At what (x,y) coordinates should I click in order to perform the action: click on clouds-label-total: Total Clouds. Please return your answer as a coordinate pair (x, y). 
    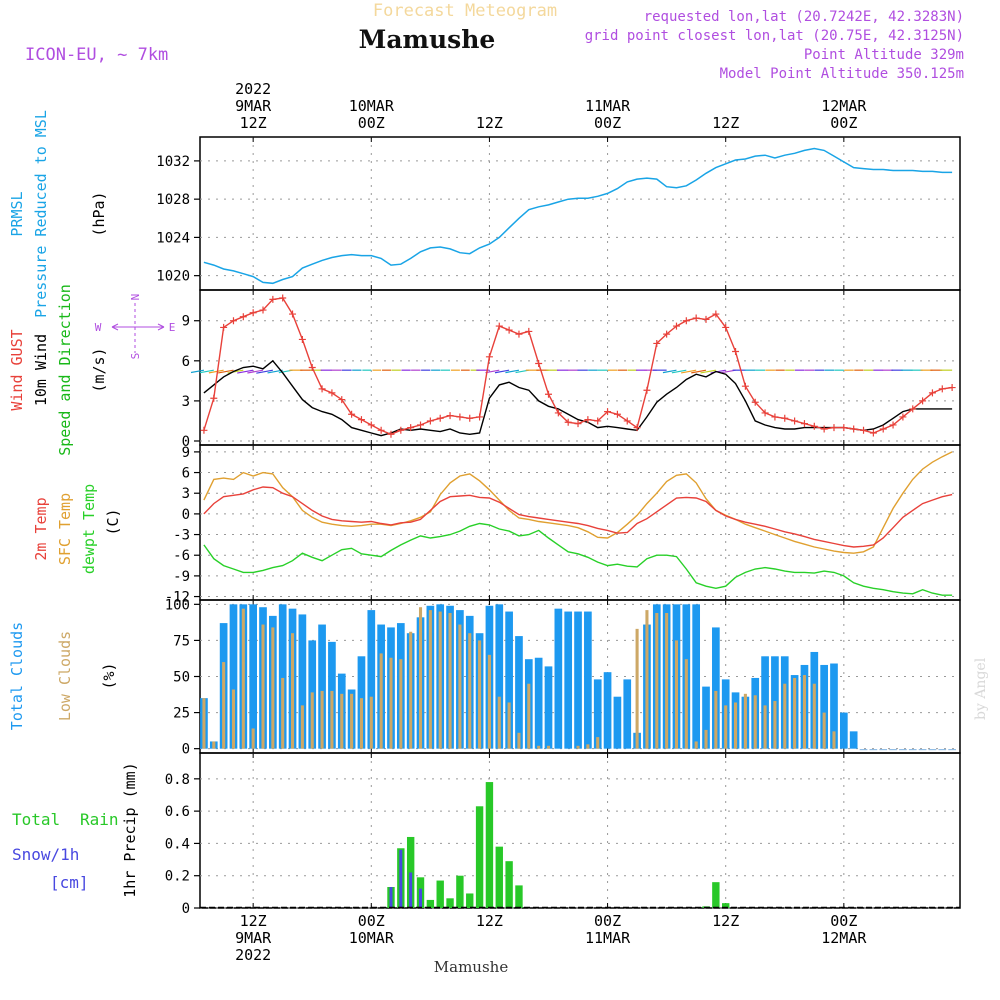
    Looking at the image, I should click on (17, 676).